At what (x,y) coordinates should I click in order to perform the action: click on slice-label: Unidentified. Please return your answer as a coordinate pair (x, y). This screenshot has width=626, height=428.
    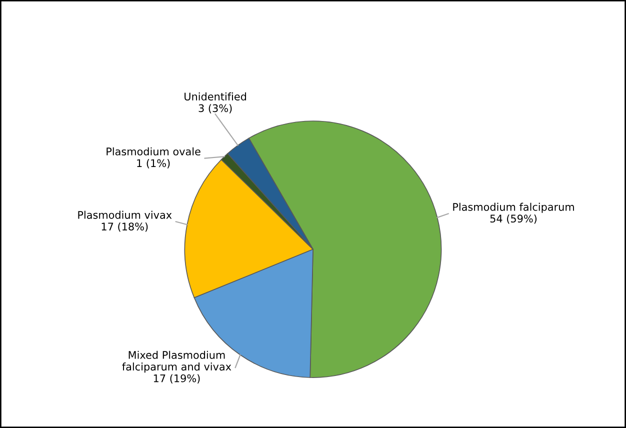
    Looking at the image, I should click on (215, 96).